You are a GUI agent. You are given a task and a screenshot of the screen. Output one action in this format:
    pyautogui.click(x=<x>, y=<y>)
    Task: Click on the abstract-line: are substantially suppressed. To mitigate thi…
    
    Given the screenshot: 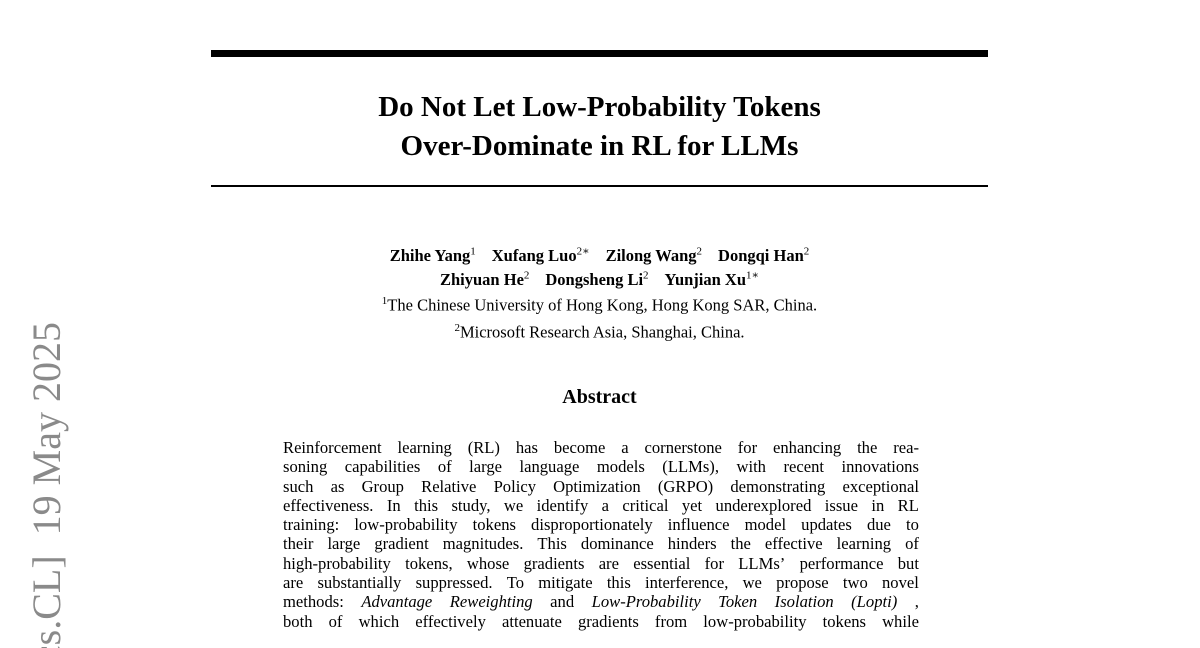 What is the action you would take?
    pyautogui.click(x=601, y=583)
    